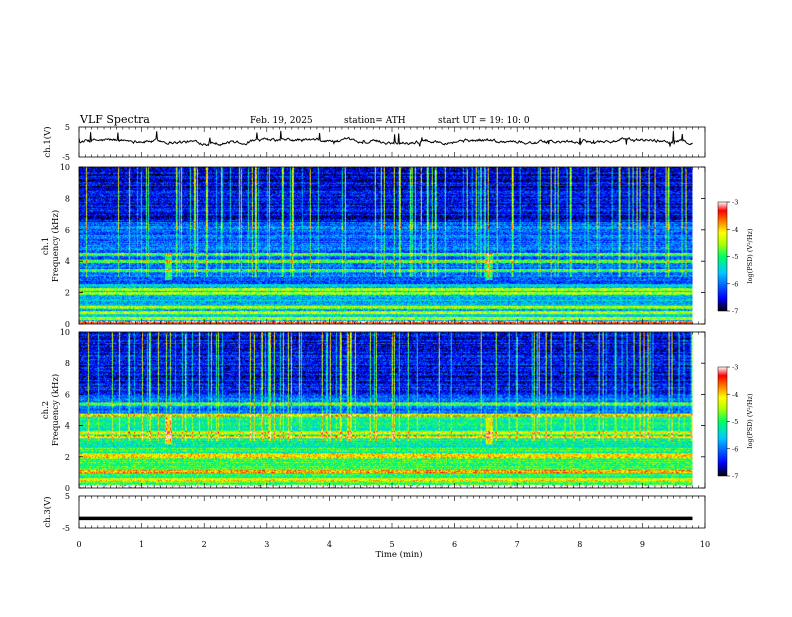 The height and width of the screenshot is (617, 792). Describe the element at coordinates (67, 457) in the screenshot. I see `ch2-spec-ytick-label: 2` at that location.